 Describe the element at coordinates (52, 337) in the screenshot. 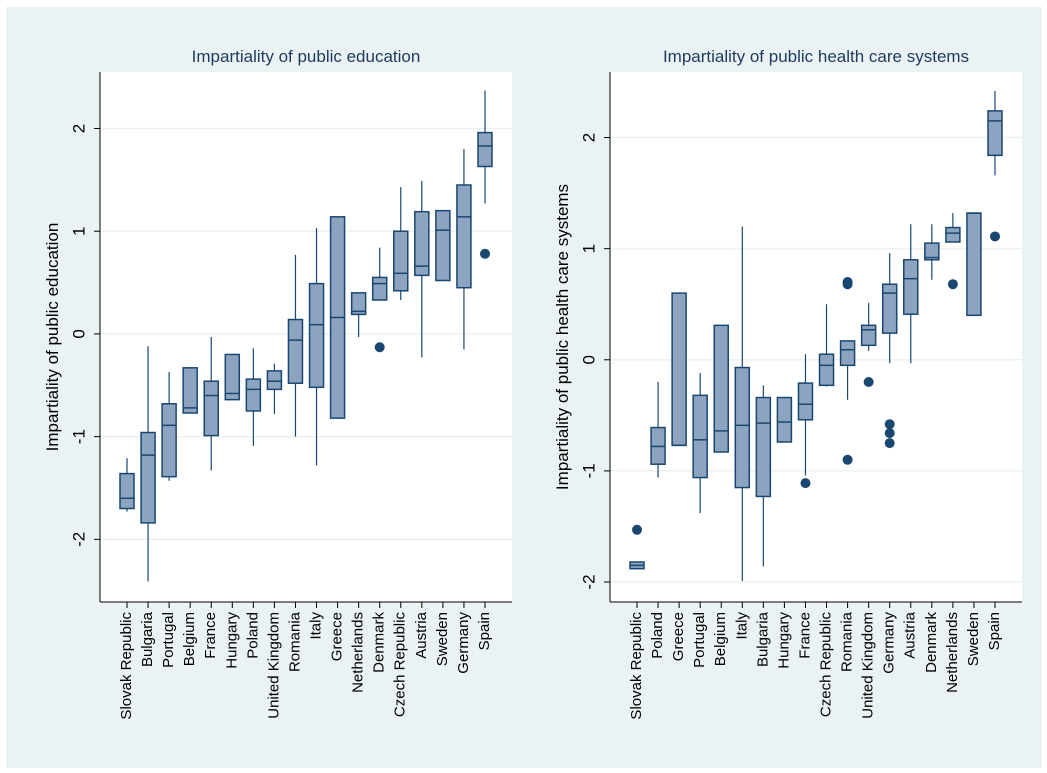

I see `y-axis-label: Impartiality of public education` at that location.